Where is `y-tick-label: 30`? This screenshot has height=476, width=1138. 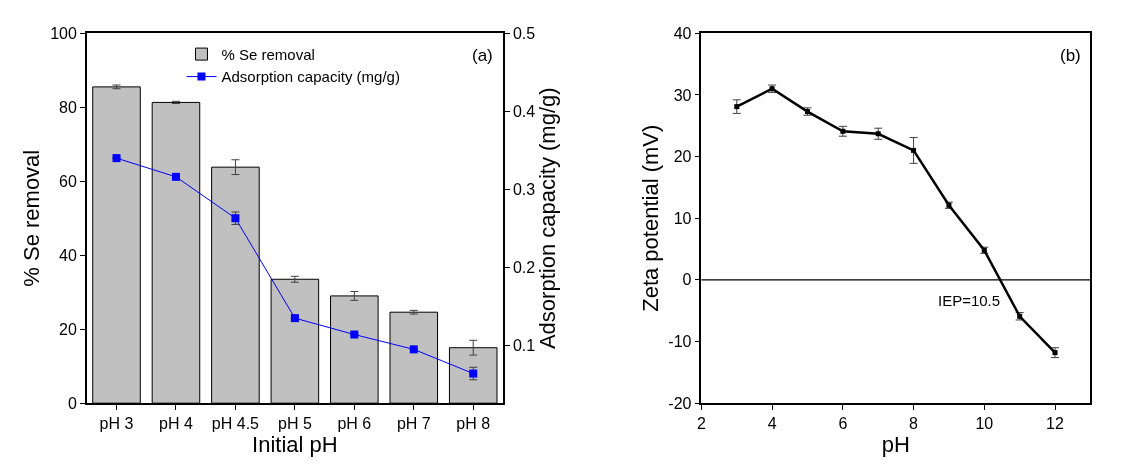 y-tick-label: 30 is located at coordinates (682, 95).